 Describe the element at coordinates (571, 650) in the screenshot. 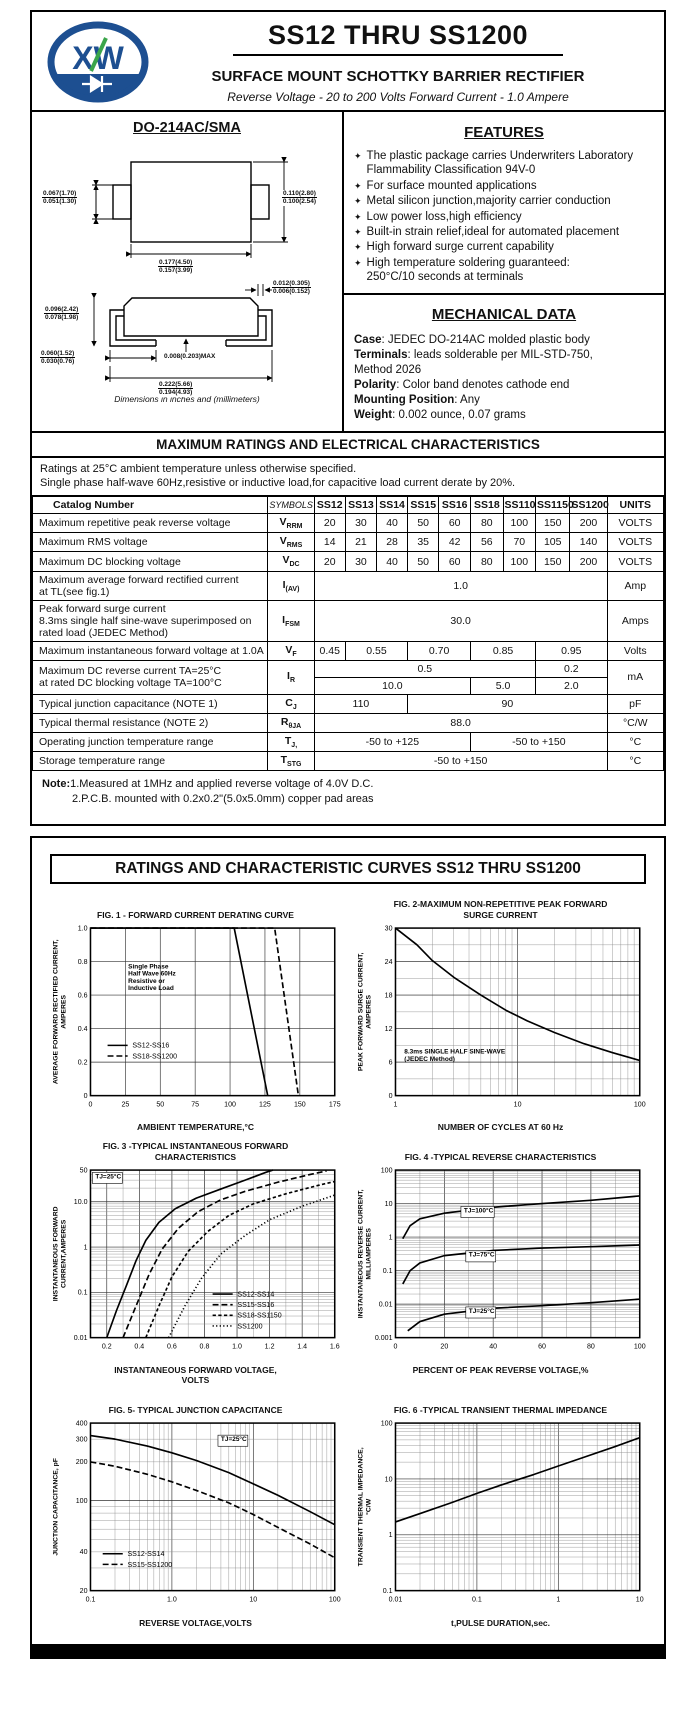

I see `value-cell: 0.95` at that location.